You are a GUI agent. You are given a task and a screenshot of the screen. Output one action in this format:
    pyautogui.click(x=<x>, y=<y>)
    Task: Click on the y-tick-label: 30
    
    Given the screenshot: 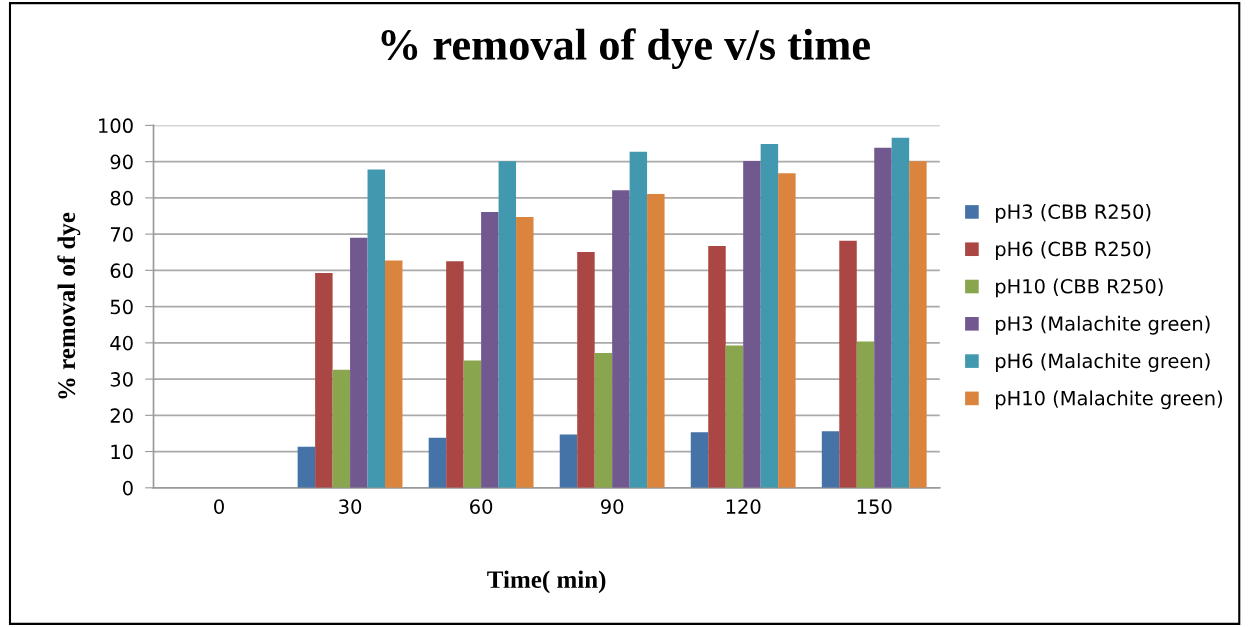 What is the action you would take?
    pyautogui.click(x=121, y=379)
    